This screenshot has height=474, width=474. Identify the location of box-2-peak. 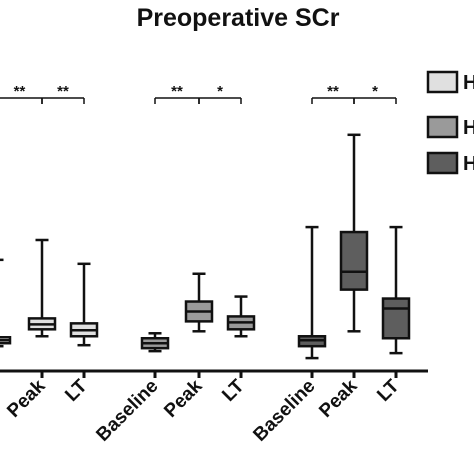
(199, 302).